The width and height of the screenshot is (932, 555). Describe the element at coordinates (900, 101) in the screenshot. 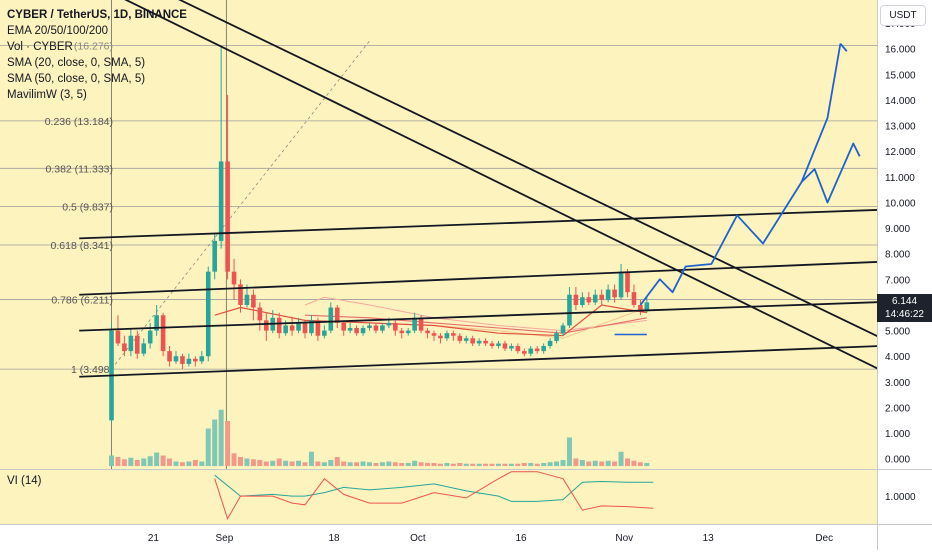

I see `price-tick-label: 14.000` at that location.